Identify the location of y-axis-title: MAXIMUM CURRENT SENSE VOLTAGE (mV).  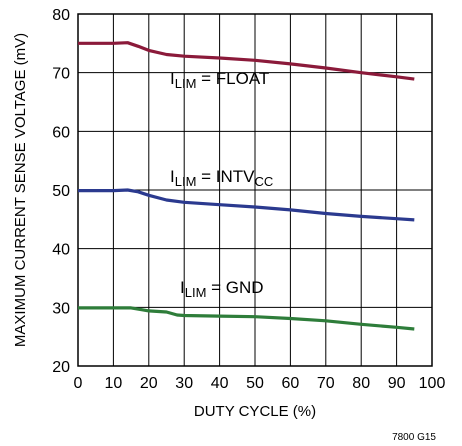
(20, 190).